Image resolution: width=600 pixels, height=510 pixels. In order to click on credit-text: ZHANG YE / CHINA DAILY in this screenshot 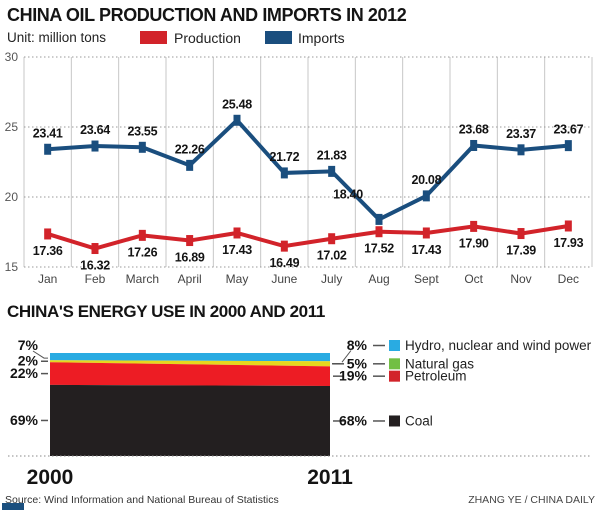, I will do `click(531, 500)`.